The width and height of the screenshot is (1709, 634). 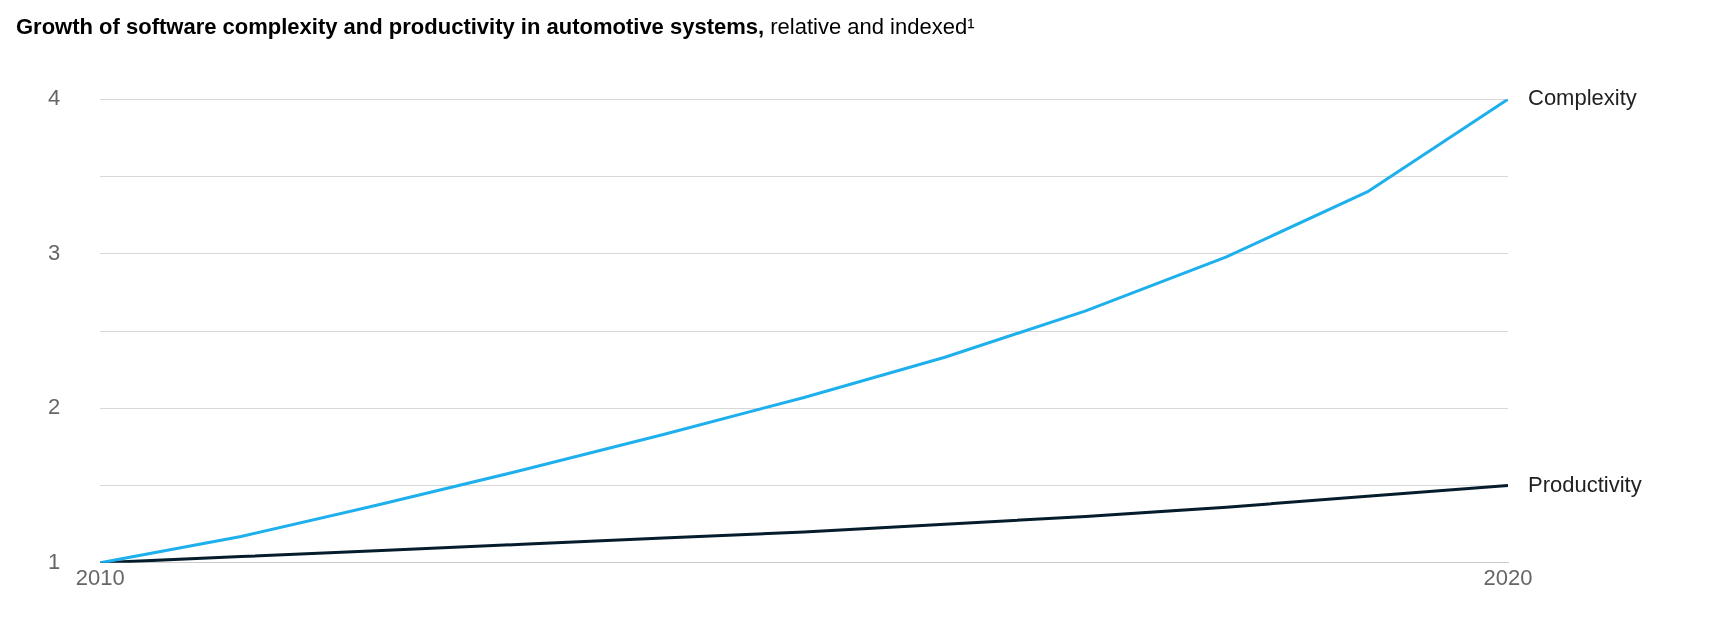 What do you see at coordinates (54, 407) in the screenshot?
I see `y-tick-label: 2` at bounding box center [54, 407].